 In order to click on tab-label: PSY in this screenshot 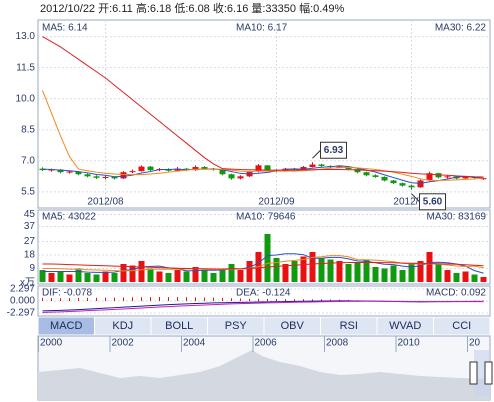, I will do `click(236, 326)`.